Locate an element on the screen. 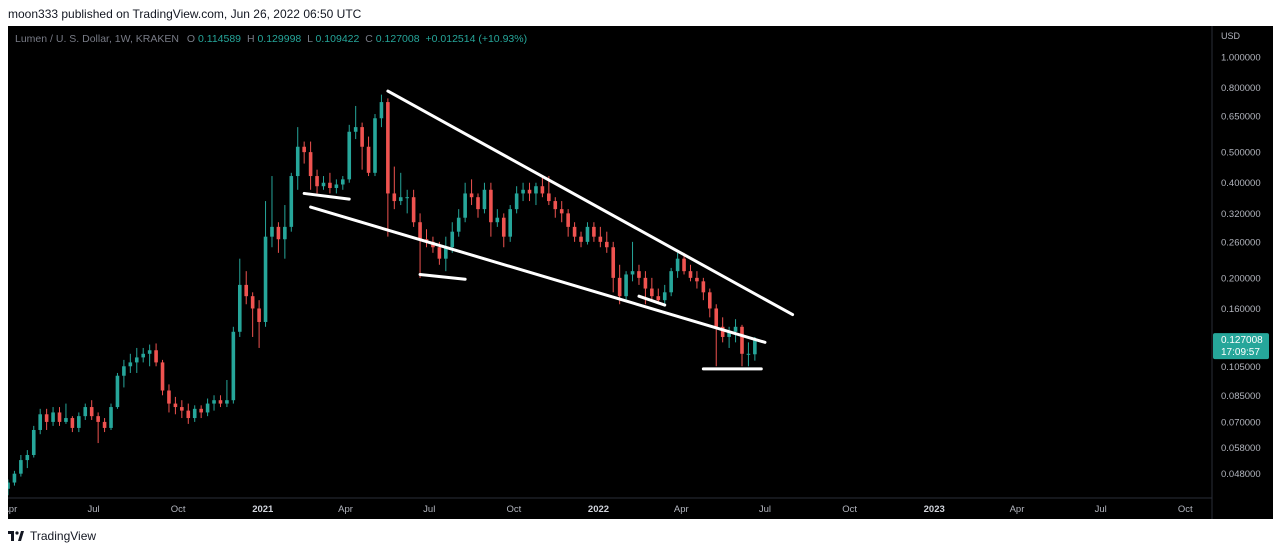 This screenshot has height=553, width=1280. price-tick-label: 0.048000 is located at coordinates (1241, 474).